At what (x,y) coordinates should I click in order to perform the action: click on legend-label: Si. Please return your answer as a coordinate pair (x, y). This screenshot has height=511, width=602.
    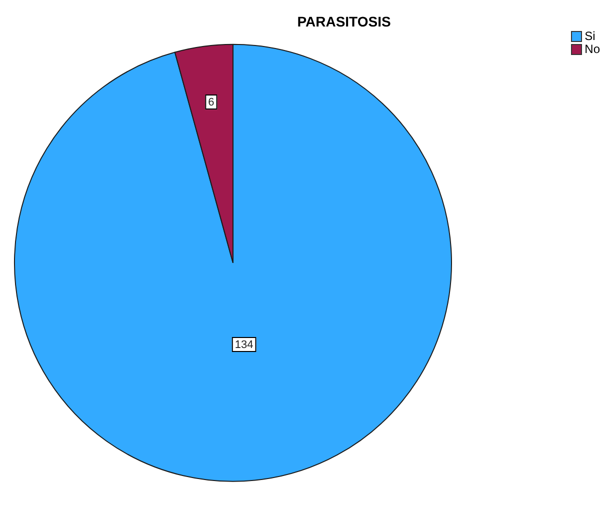
    Looking at the image, I should click on (590, 36).